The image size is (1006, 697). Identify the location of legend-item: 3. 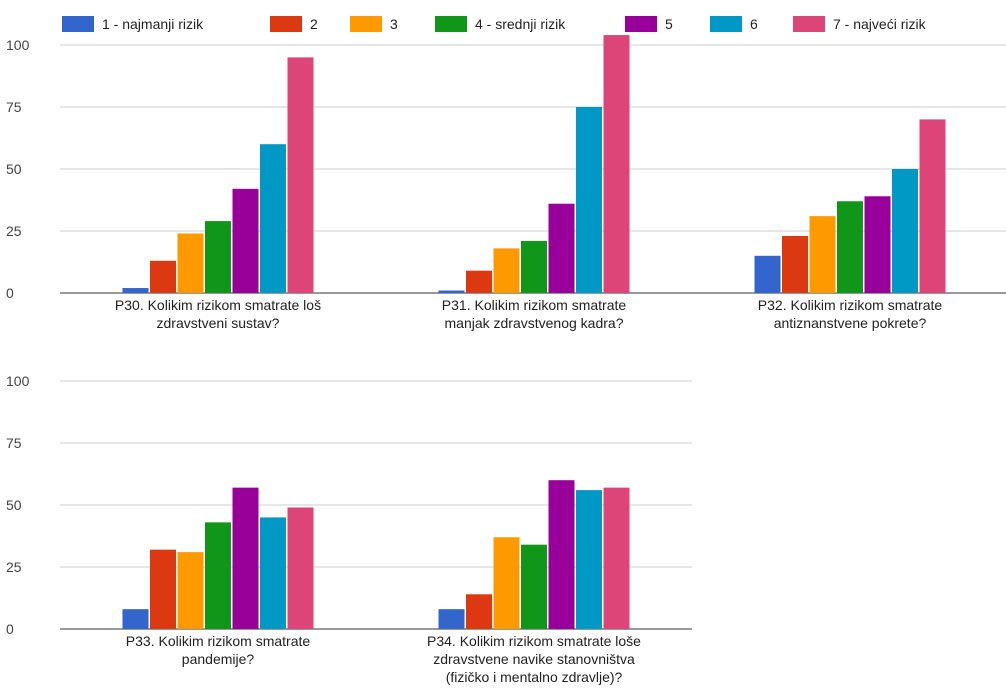
(374, 24).